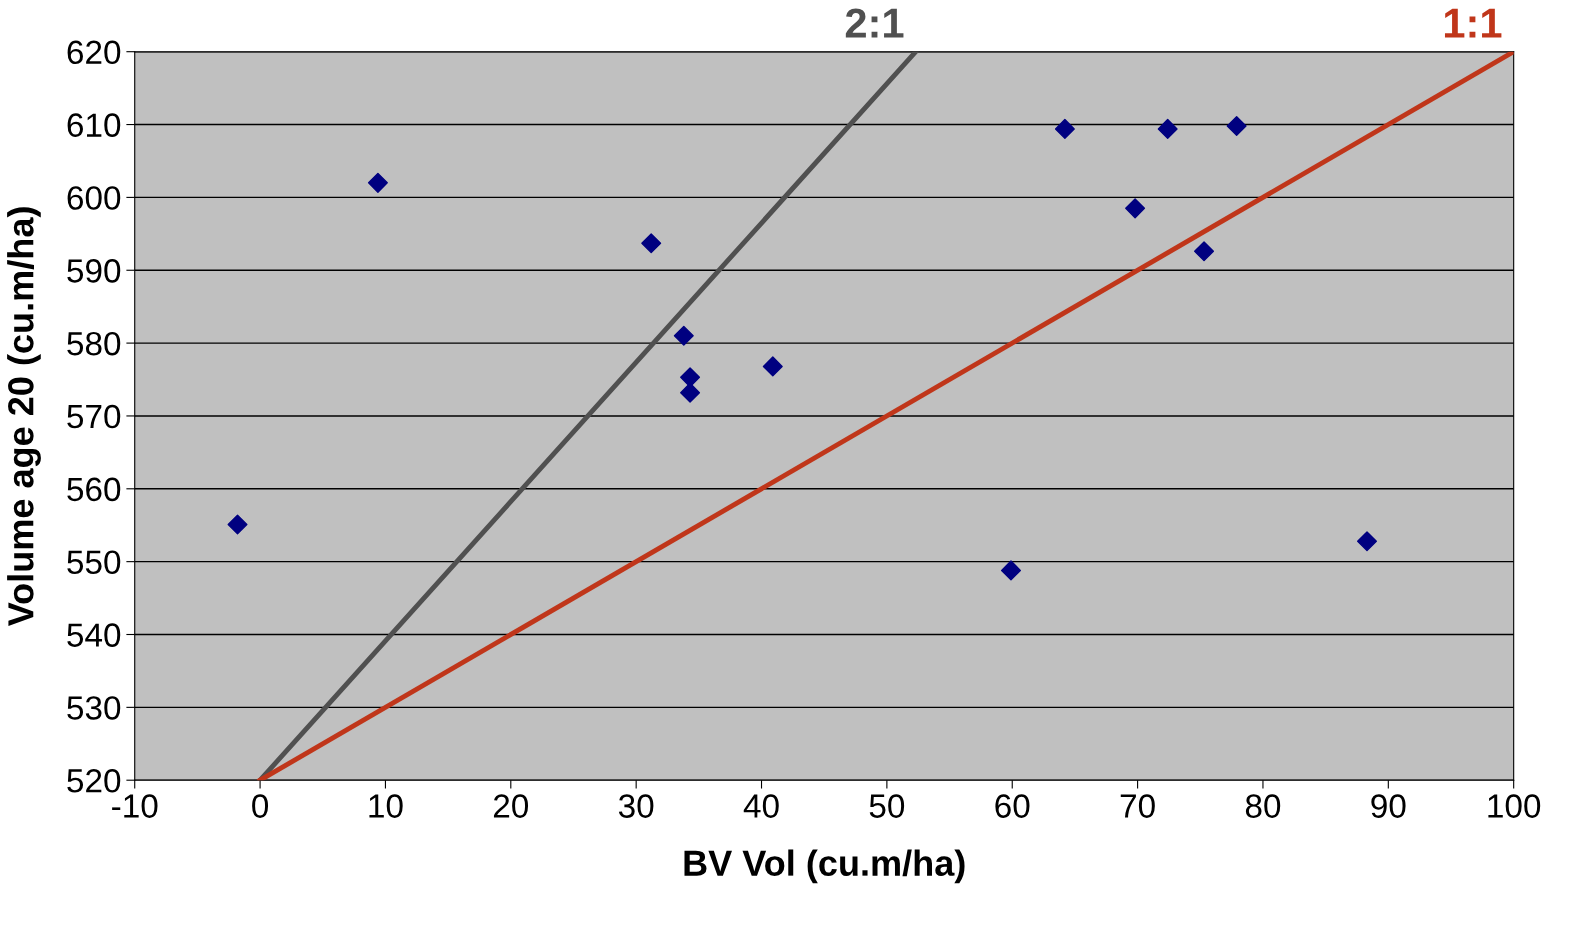  What do you see at coordinates (887, 806) in the screenshot?
I see `x-tick-label: 50` at bounding box center [887, 806].